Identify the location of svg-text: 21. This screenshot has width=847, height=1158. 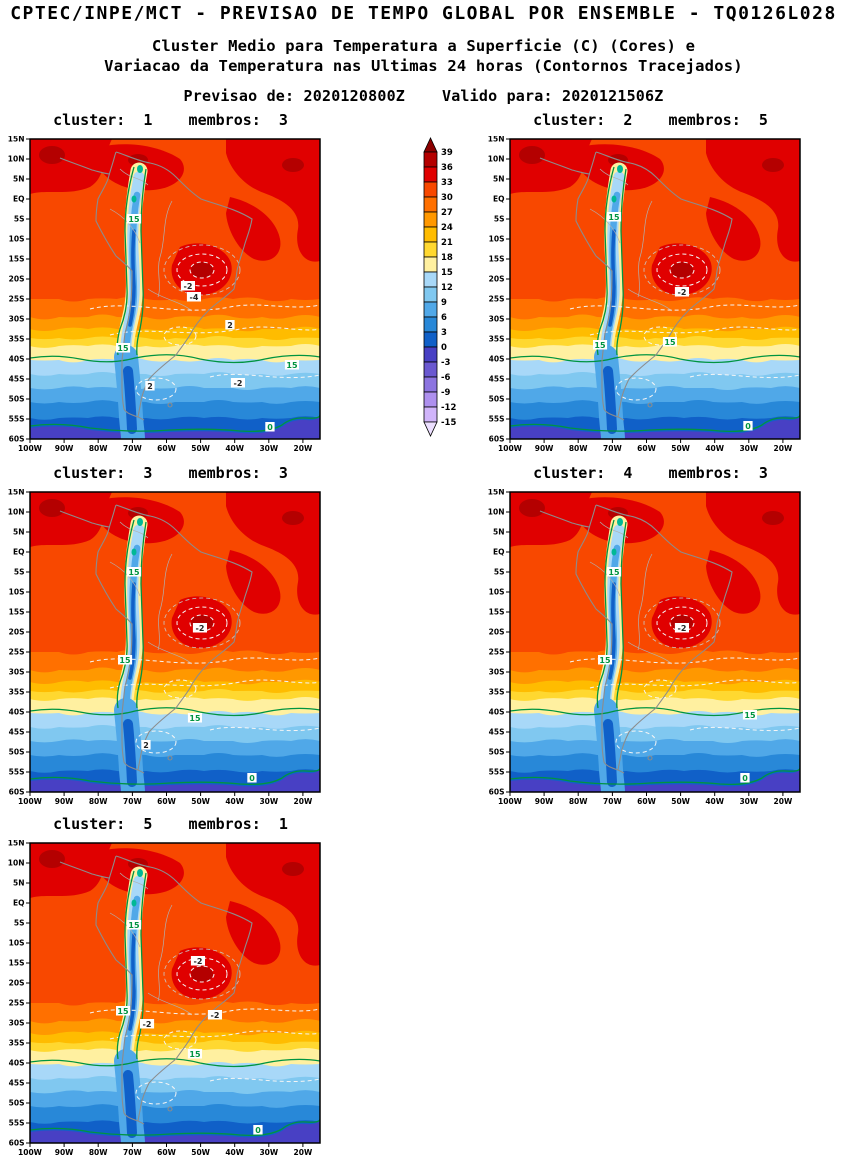
(447, 243).